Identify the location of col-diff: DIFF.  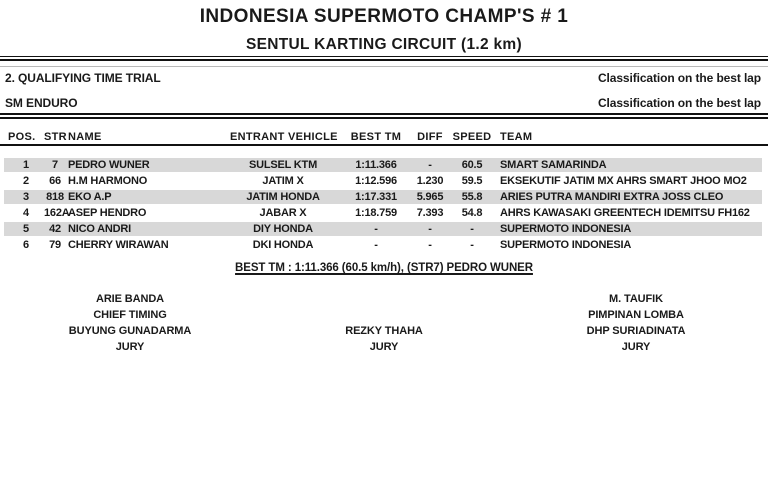
(430, 137).